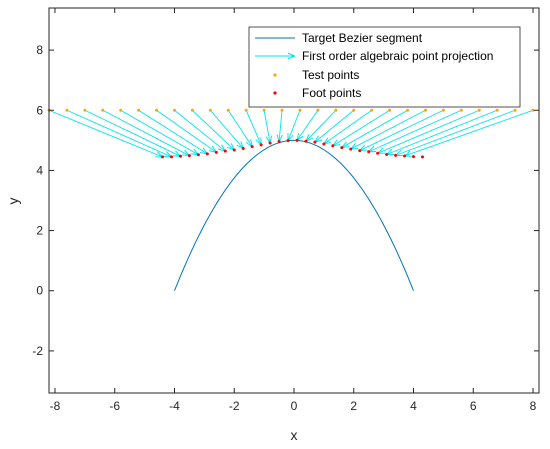  I want to click on x-tick-label: 2, so click(353, 406).